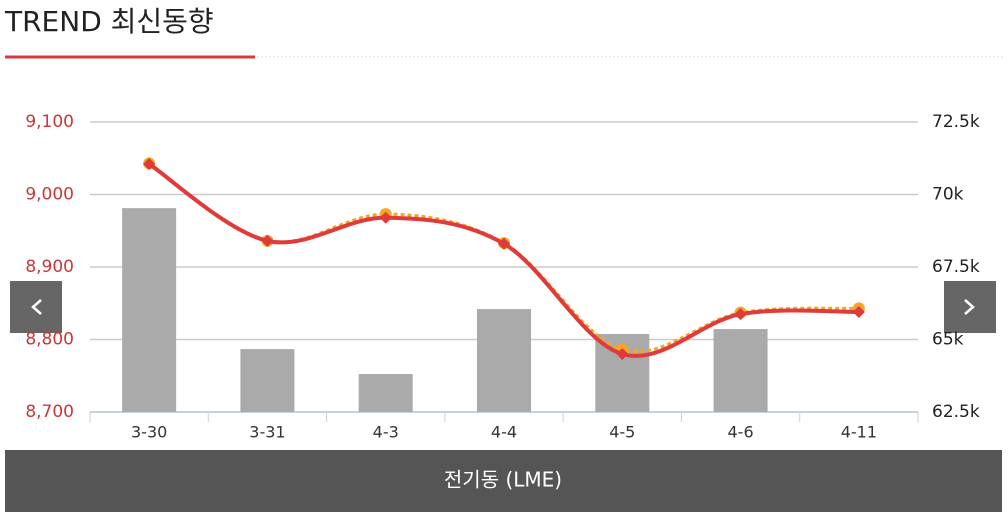 The width and height of the screenshot is (1008, 519). I want to click on x-tick-label: 4-6, so click(741, 432).